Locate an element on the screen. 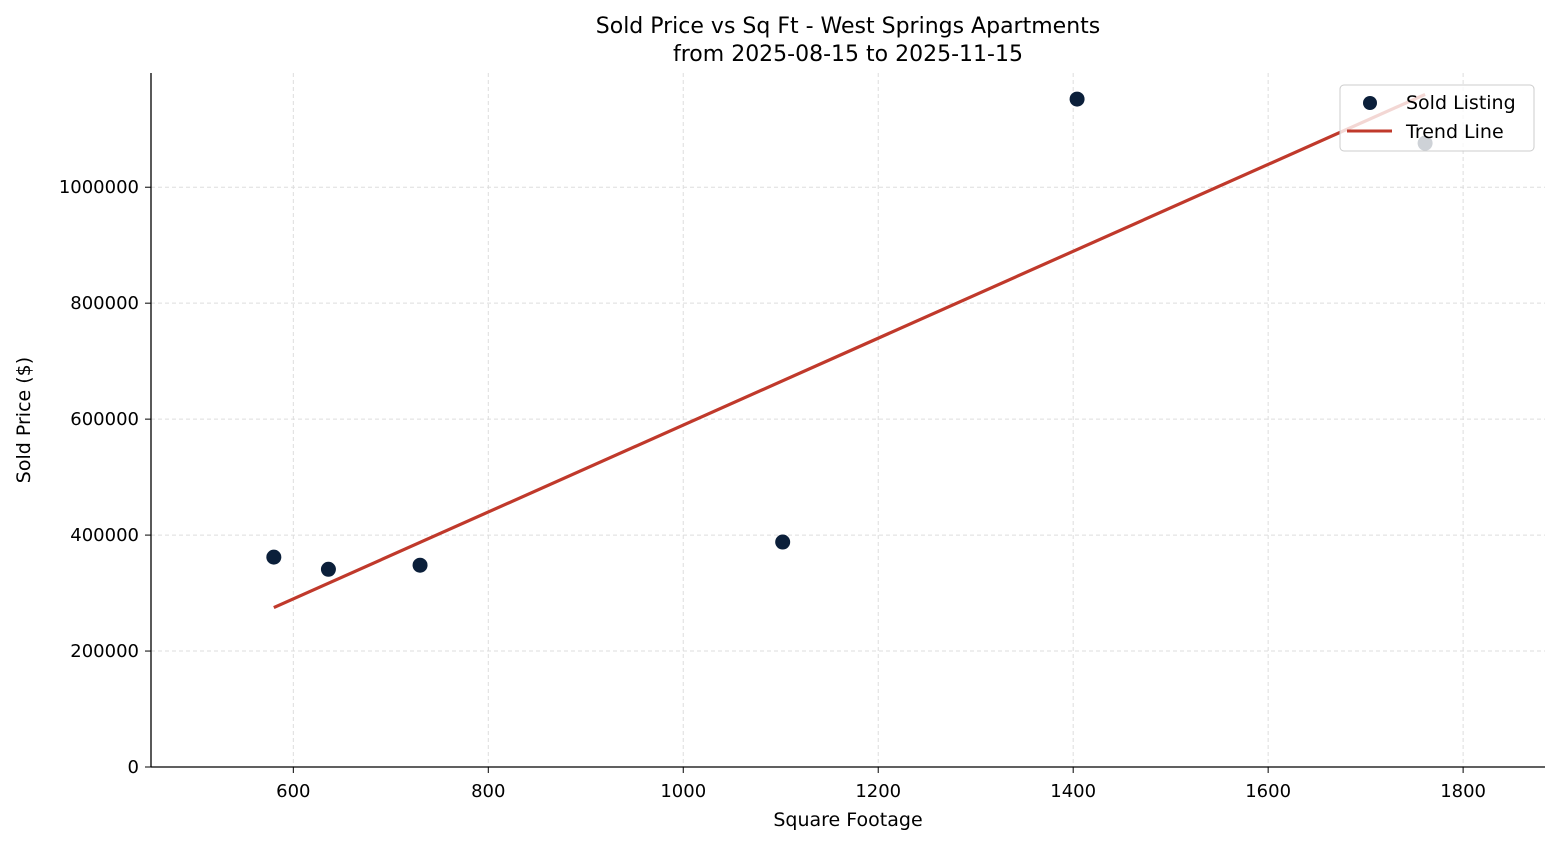 The height and width of the screenshot is (849, 1560). chart-subtitle: from 2025-08-15 to 2025-11-15 is located at coordinates (848, 54).